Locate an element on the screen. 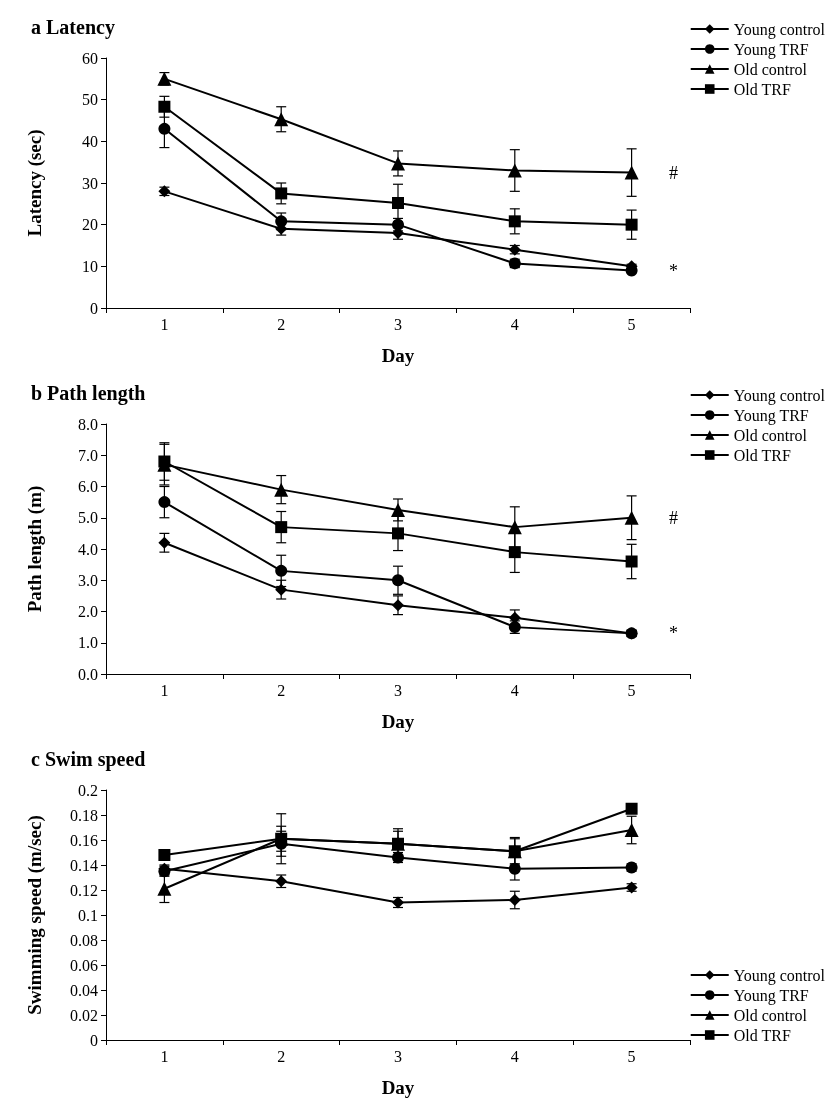 The image size is (838, 1119). y-axis-title: Latency (sec) is located at coordinates (35, 183).